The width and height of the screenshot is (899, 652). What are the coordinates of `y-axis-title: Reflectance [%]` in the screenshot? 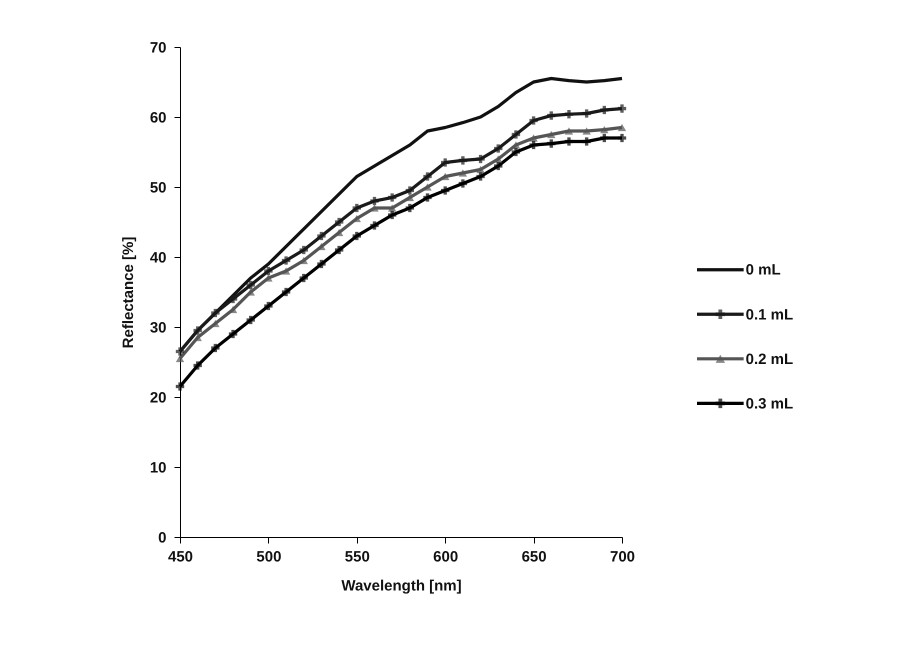 It's located at (128, 292).